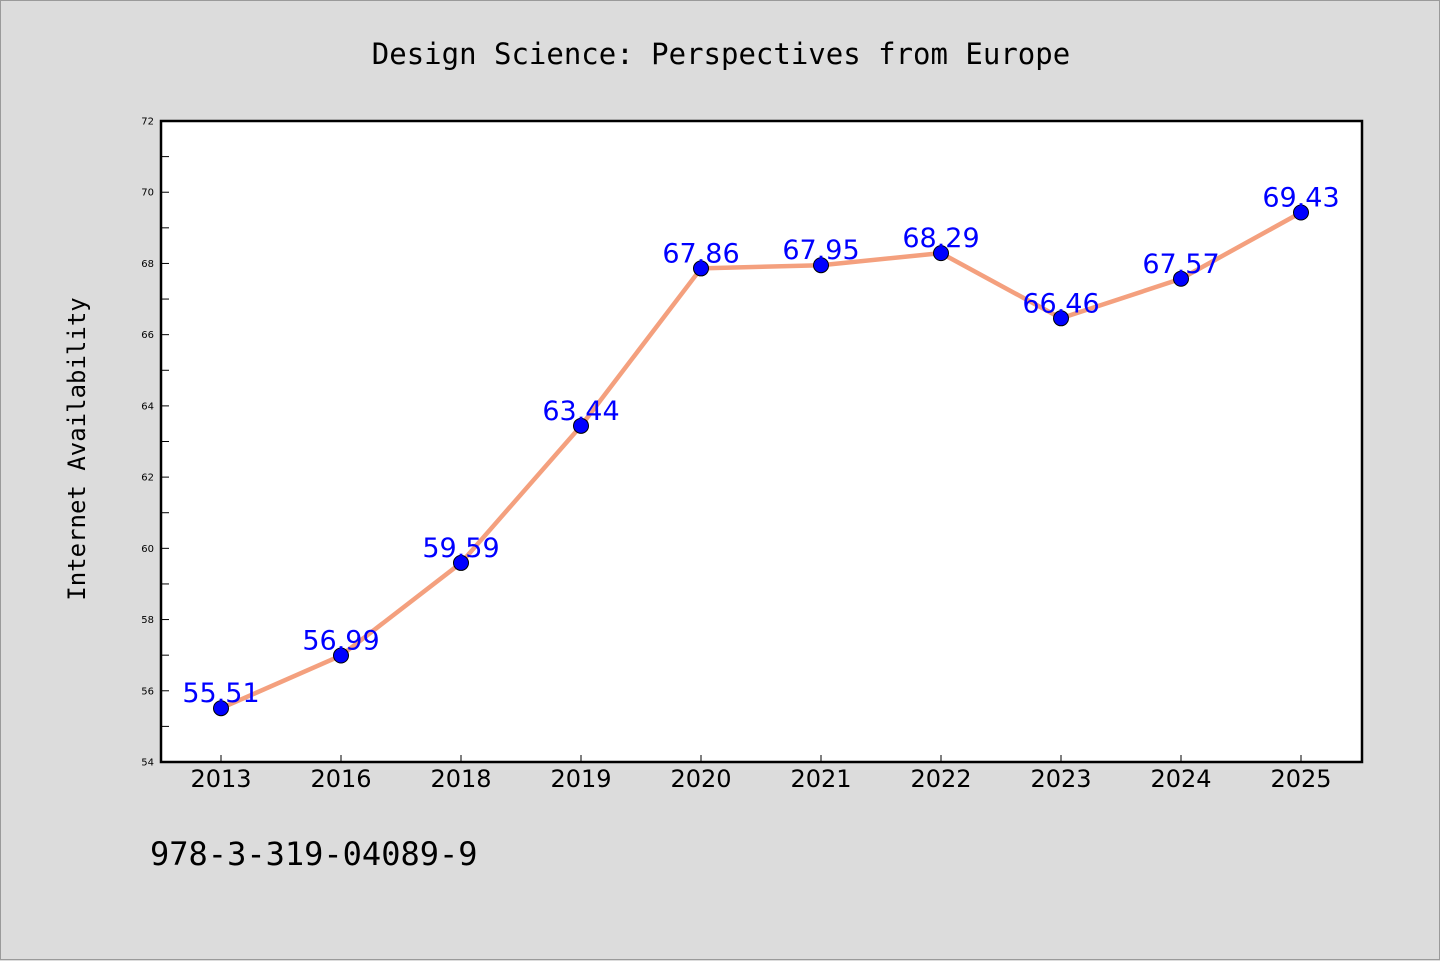 This screenshot has height=961, width=1440. What do you see at coordinates (761, 774) in the screenshot?
I see `x-axis: 2013 2016 2018 2019 2020 2021 2022 2023 2024 2025` at bounding box center [761, 774].